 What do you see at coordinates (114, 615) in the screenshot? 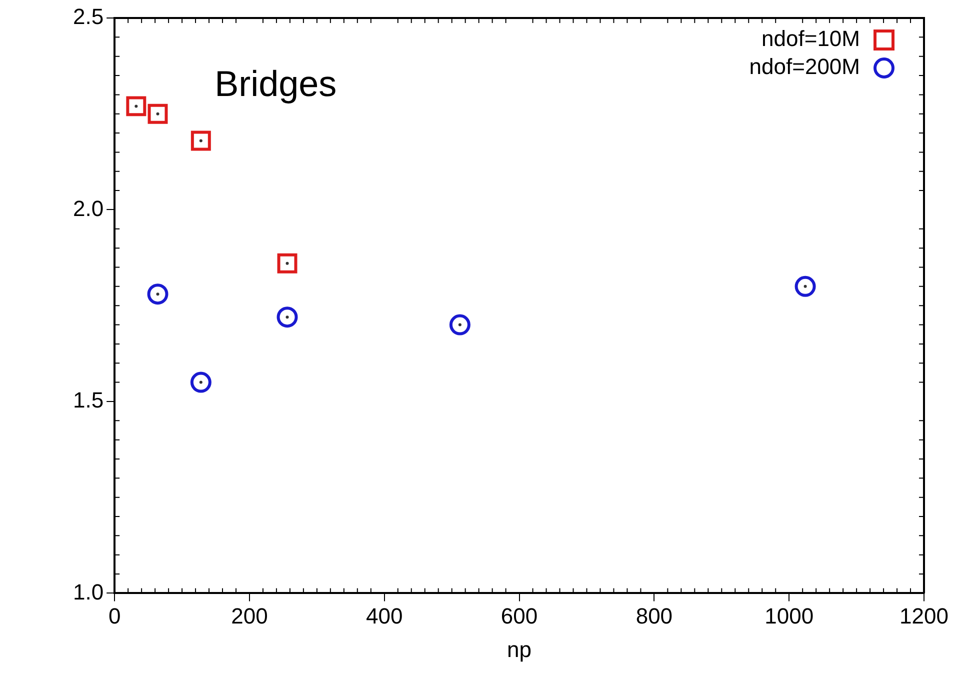
I see `x-tick-label: 0` at bounding box center [114, 615].